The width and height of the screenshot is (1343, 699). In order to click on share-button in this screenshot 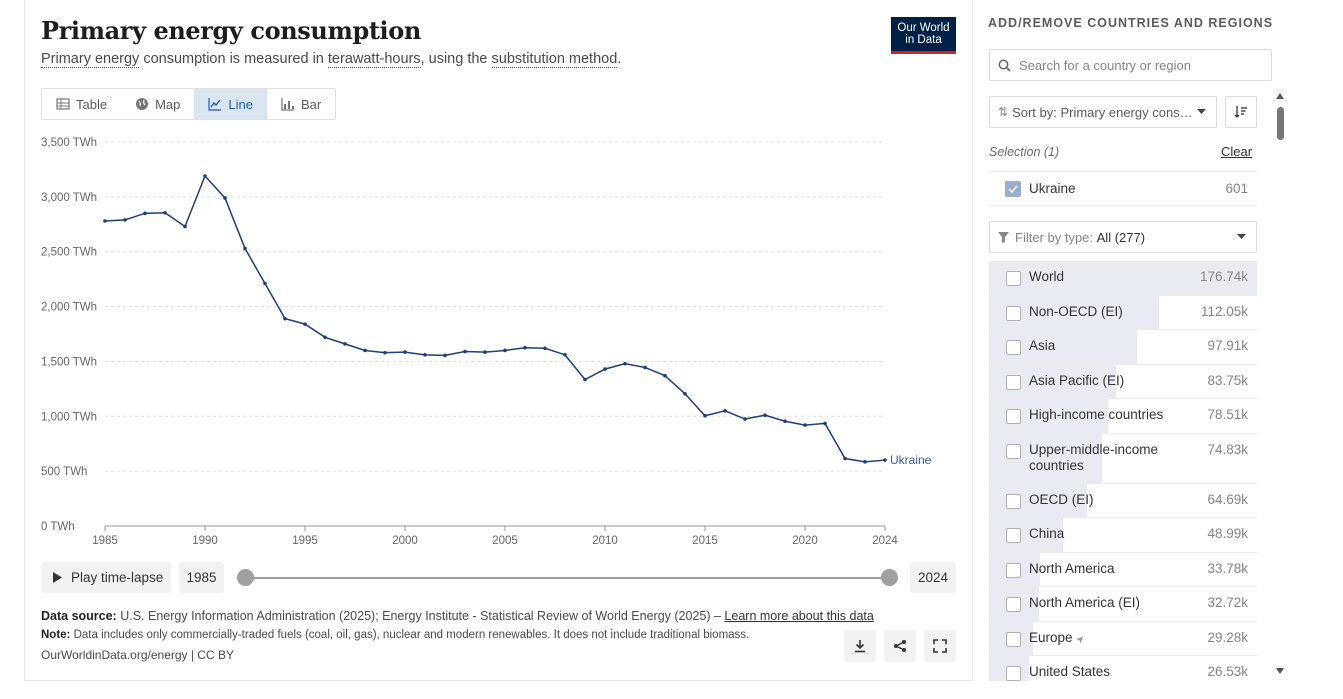, I will do `click(900, 646)`.